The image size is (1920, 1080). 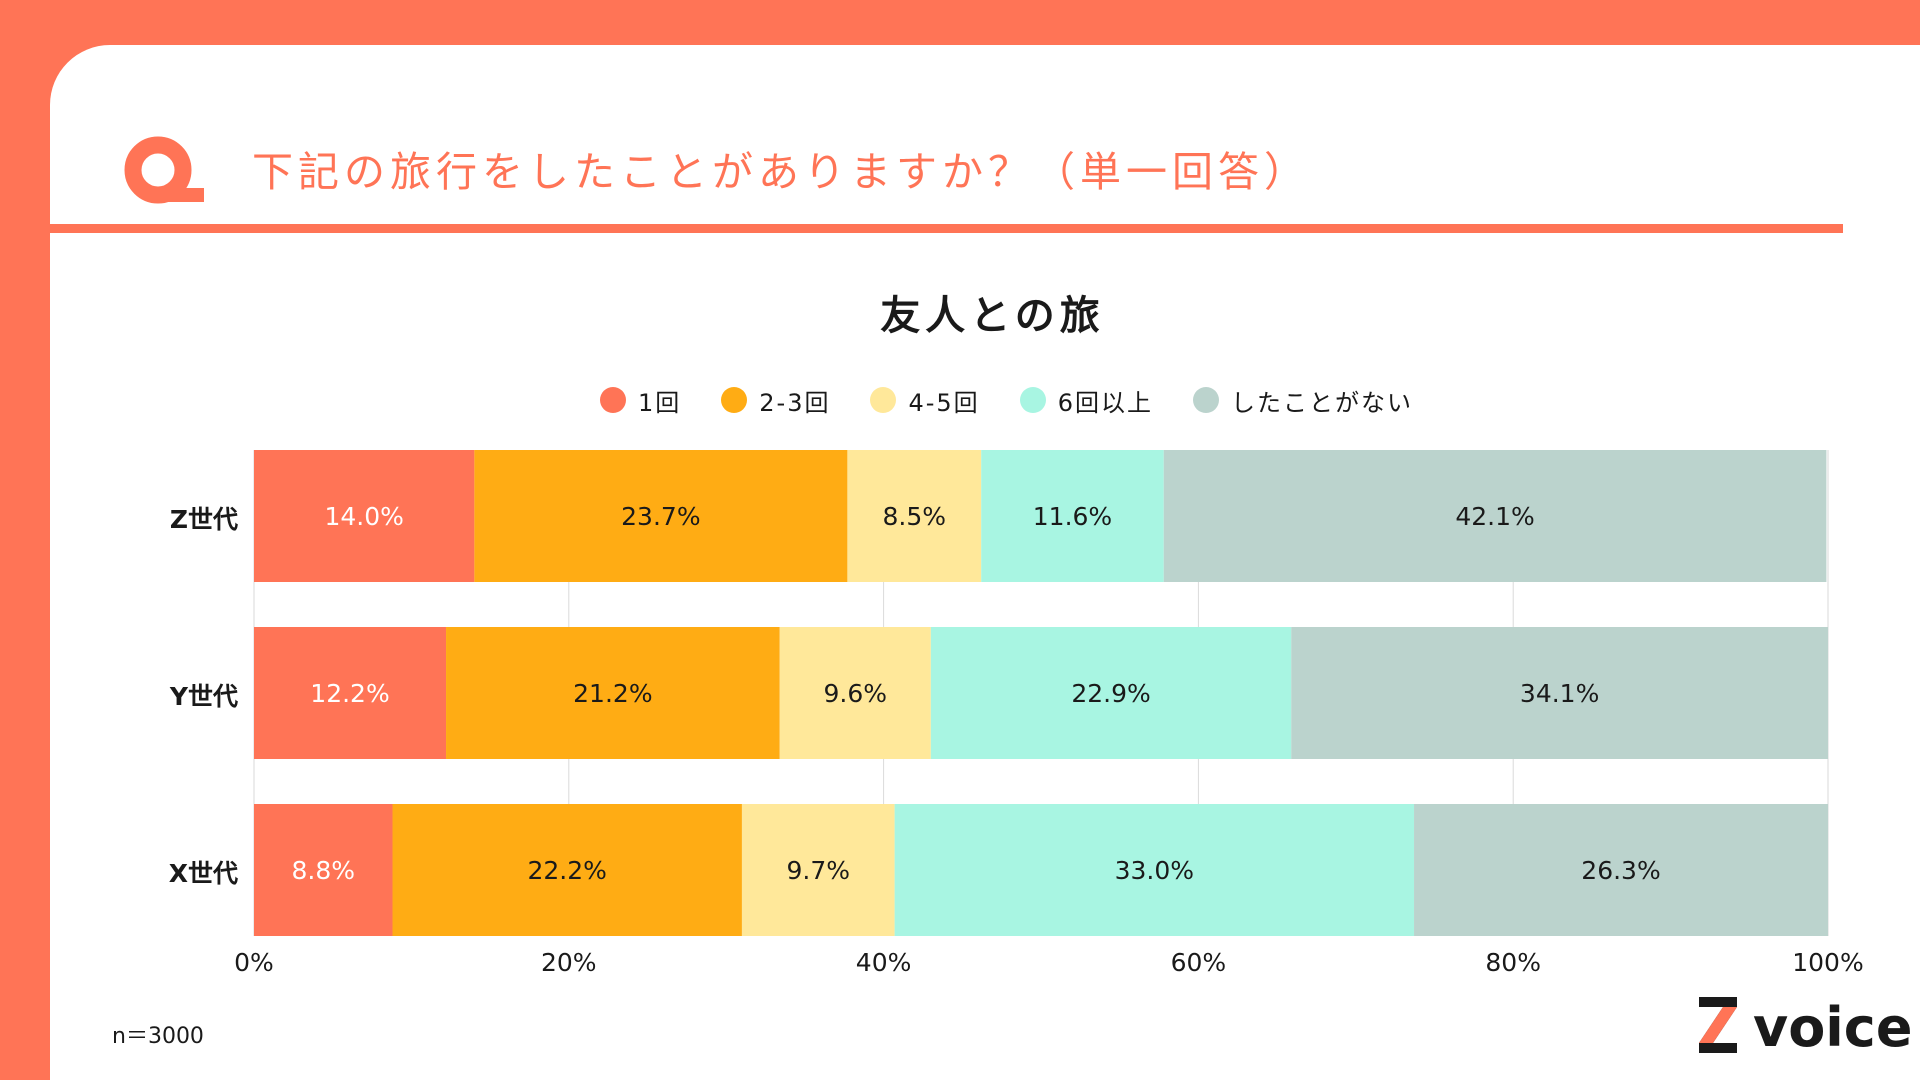 What do you see at coordinates (158, 1036) in the screenshot?
I see `sample-size-note: n＝3000` at bounding box center [158, 1036].